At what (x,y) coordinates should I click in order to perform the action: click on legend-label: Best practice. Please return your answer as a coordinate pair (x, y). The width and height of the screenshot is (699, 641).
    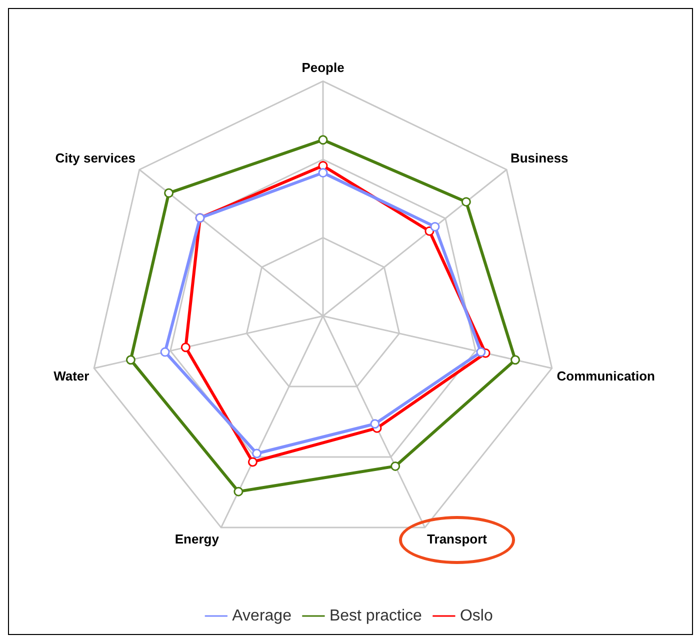
    Looking at the image, I should click on (375, 615).